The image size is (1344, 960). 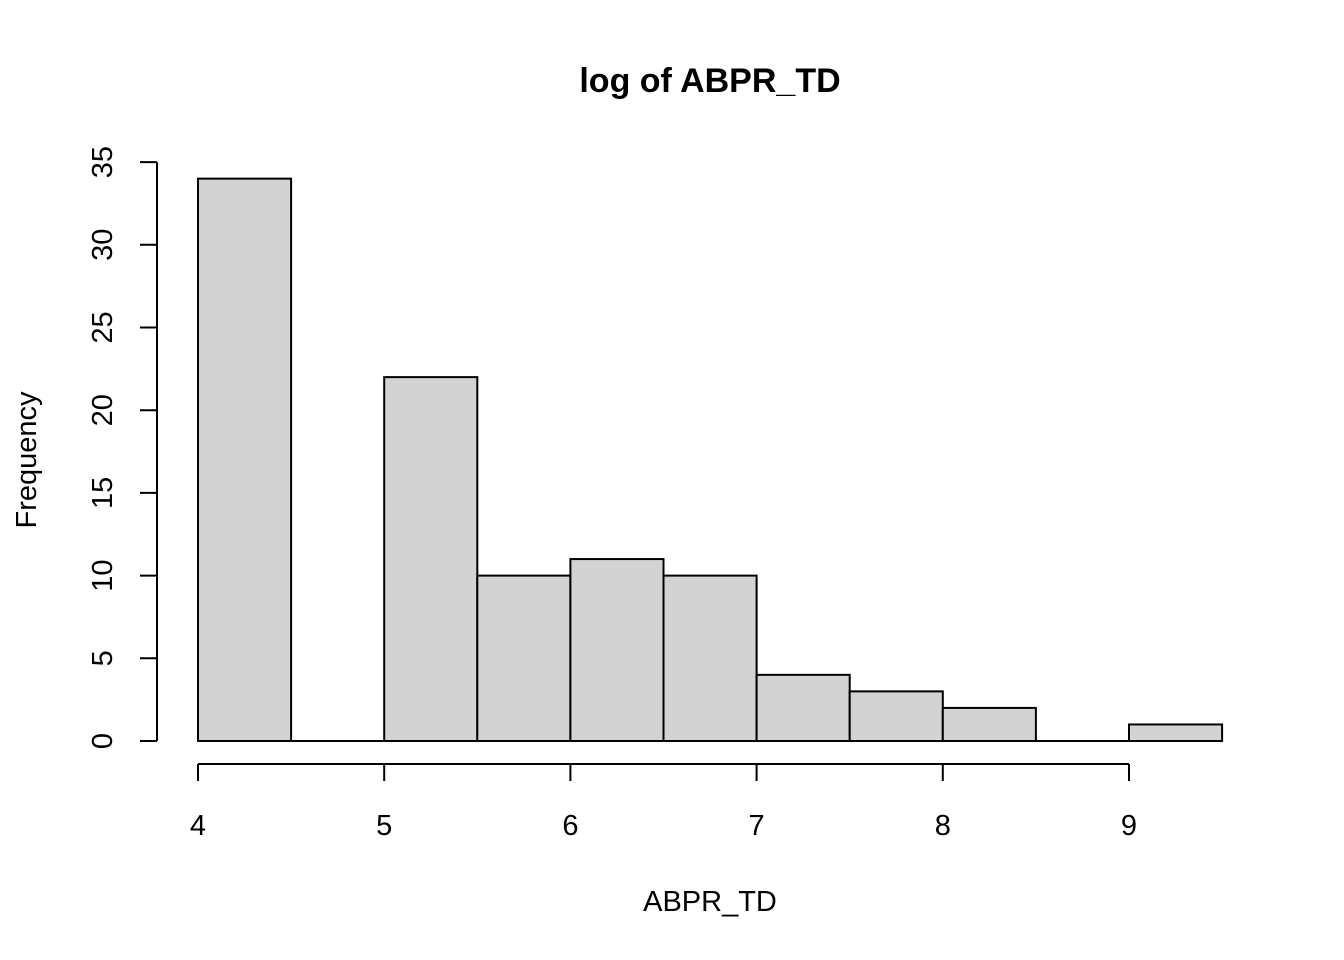 I want to click on chart-title: log of ABPR_TD, so click(x=709, y=81).